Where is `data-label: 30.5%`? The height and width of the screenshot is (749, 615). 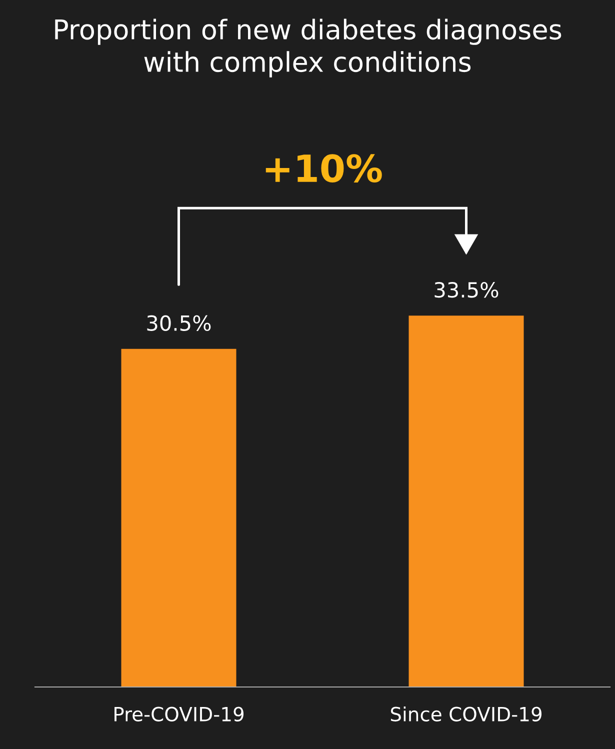
data-label: 30.5% is located at coordinates (179, 323).